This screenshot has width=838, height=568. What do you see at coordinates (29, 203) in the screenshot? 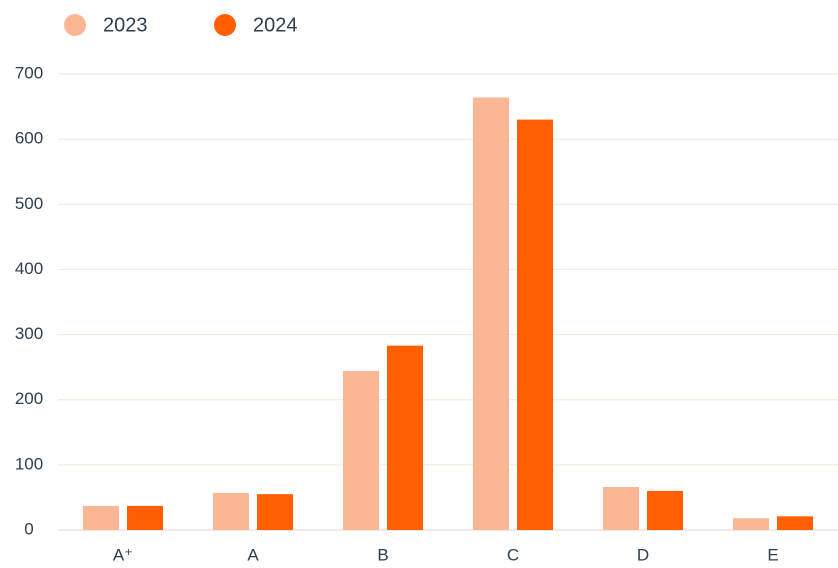
I see `y-tick-label: 500` at bounding box center [29, 203].